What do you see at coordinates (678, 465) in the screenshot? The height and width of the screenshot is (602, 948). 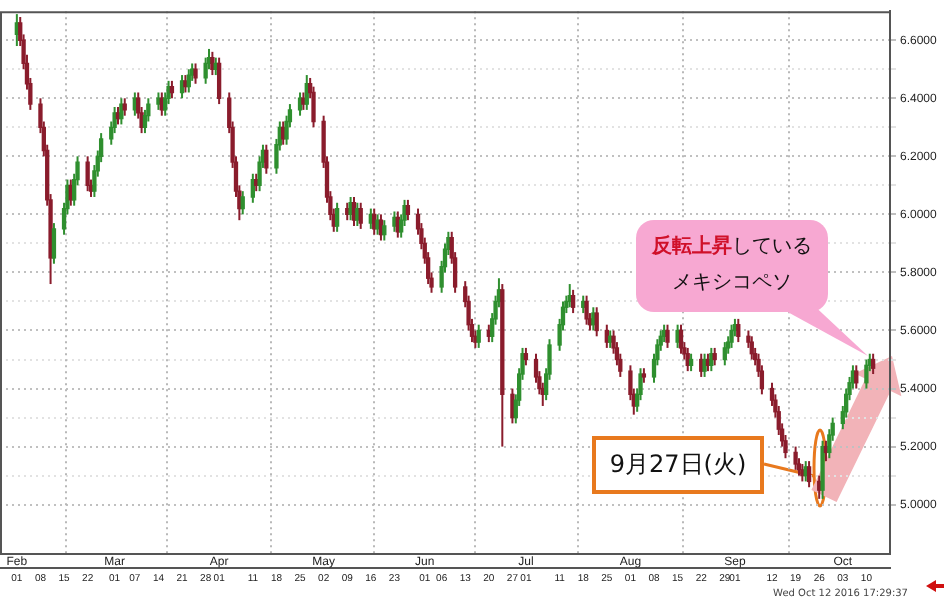 I see `annotation: 9月27日(火)` at bounding box center [678, 465].